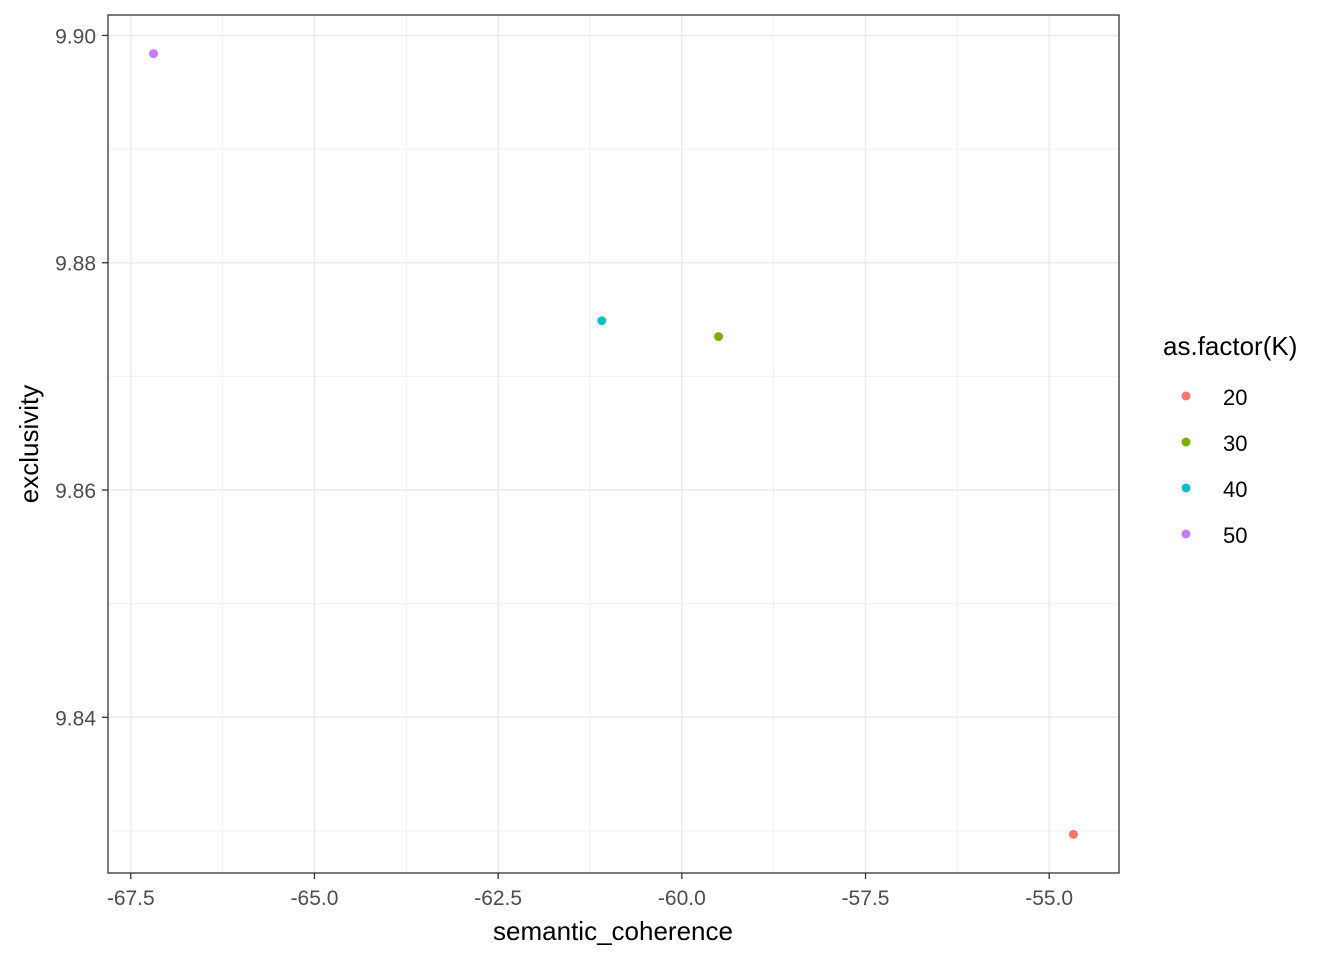 The width and height of the screenshot is (1344, 965). What do you see at coordinates (1235, 443) in the screenshot?
I see `legend-label-30: 30` at bounding box center [1235, 443].